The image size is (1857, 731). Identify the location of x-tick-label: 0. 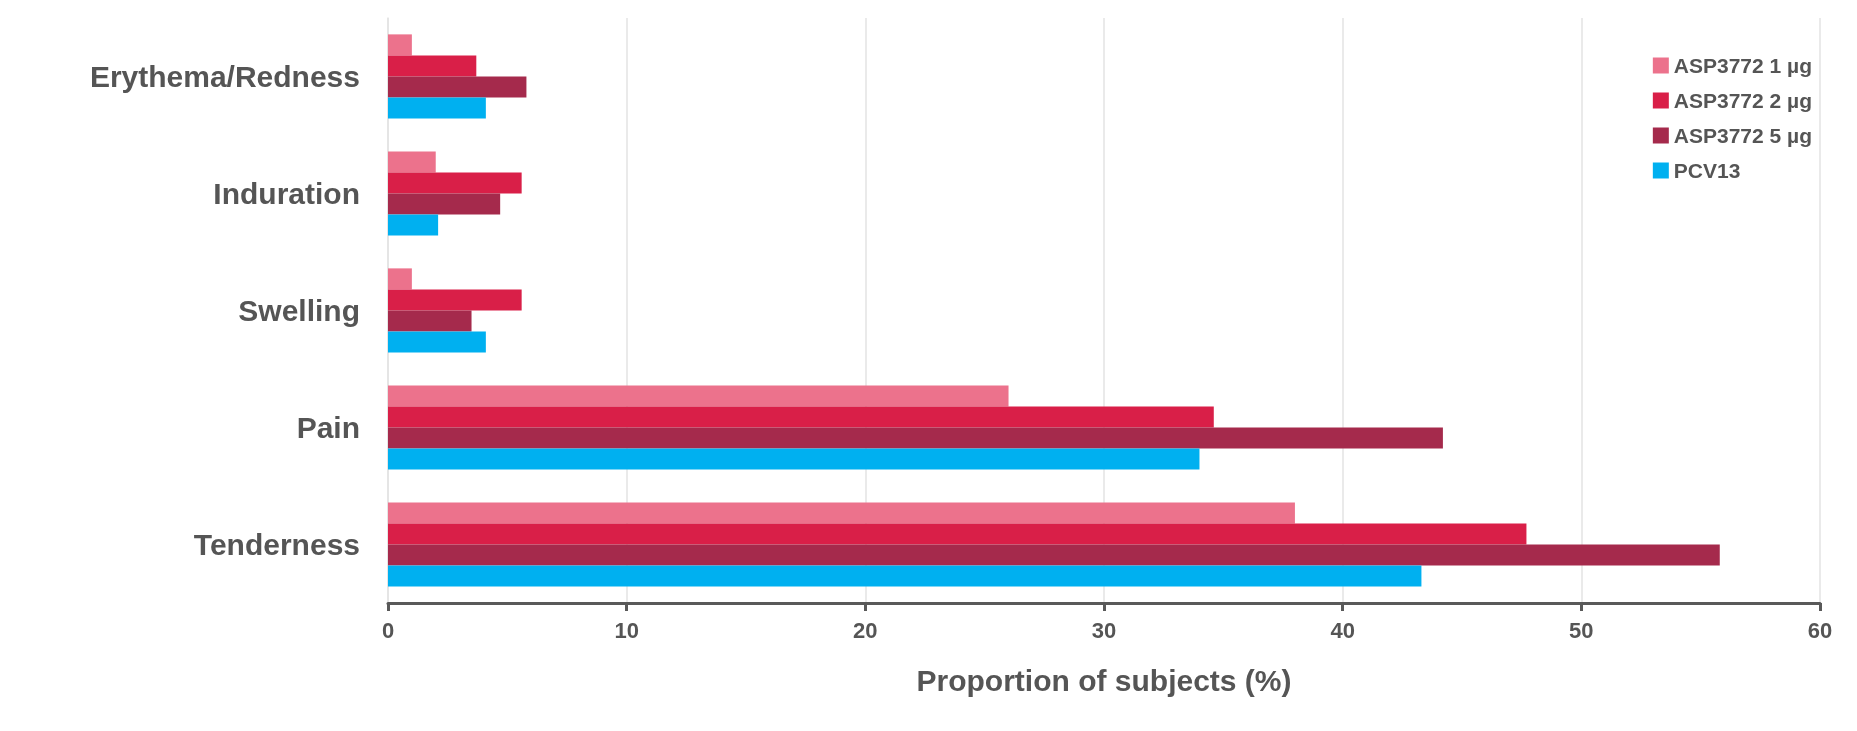
(388, 630).